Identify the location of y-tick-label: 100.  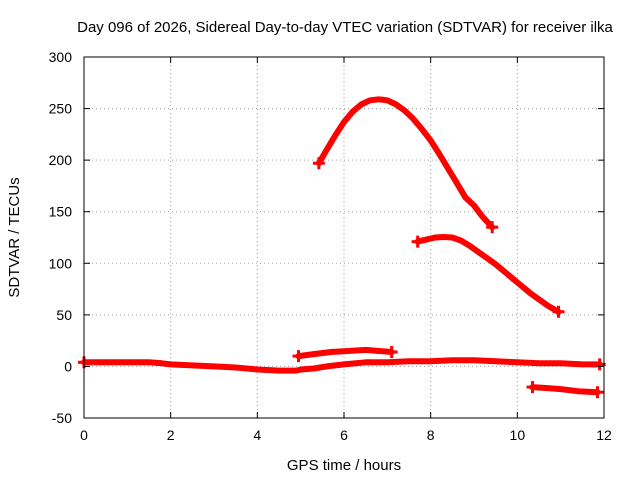
(61, 263).